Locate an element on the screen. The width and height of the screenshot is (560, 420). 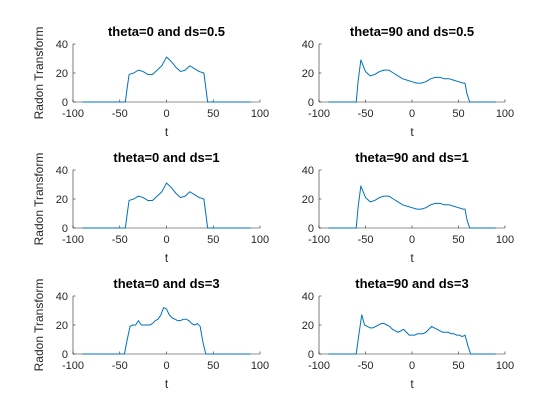
chart-title: theta=90 and ds=0.5 is located at coordinates (412, 31).